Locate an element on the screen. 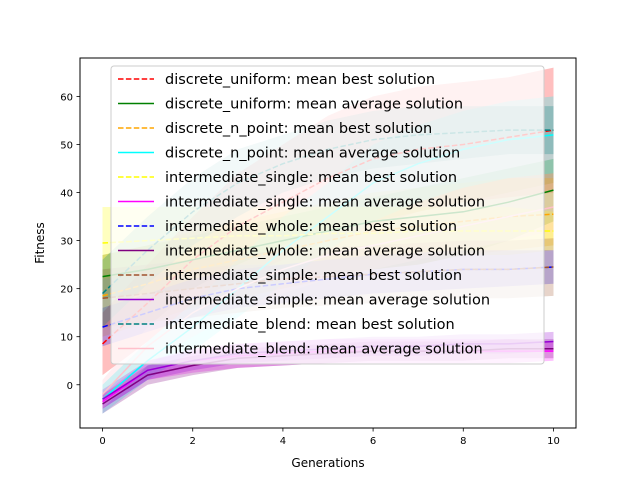  y-tick-label: 10 is located at coordinates (66, 338).